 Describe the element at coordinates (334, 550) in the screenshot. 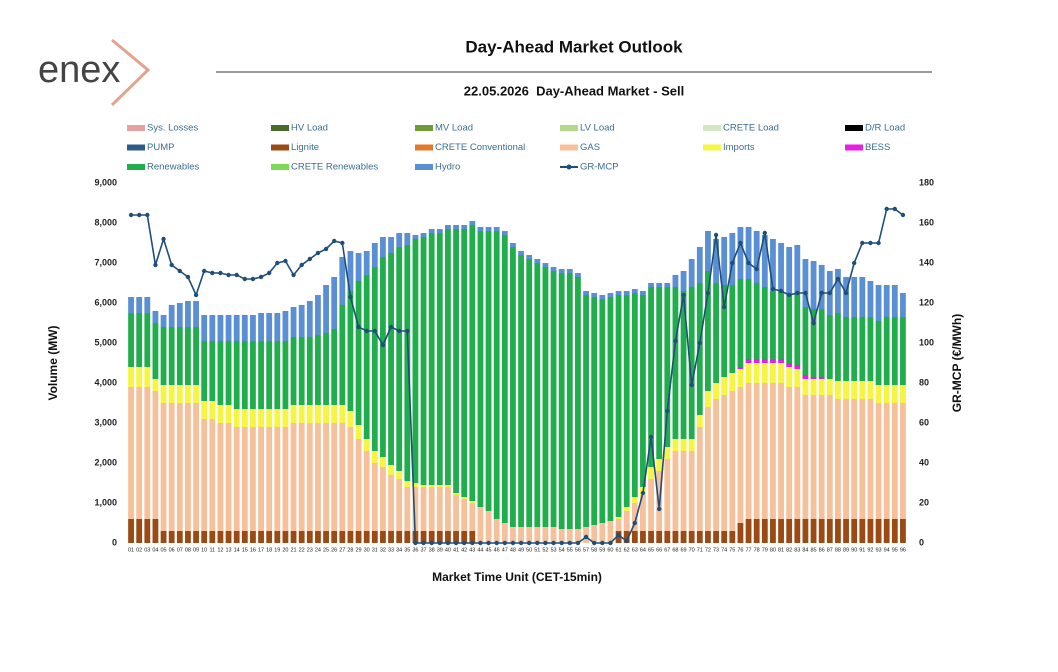

I see `x-tick-label: 26` at that location.